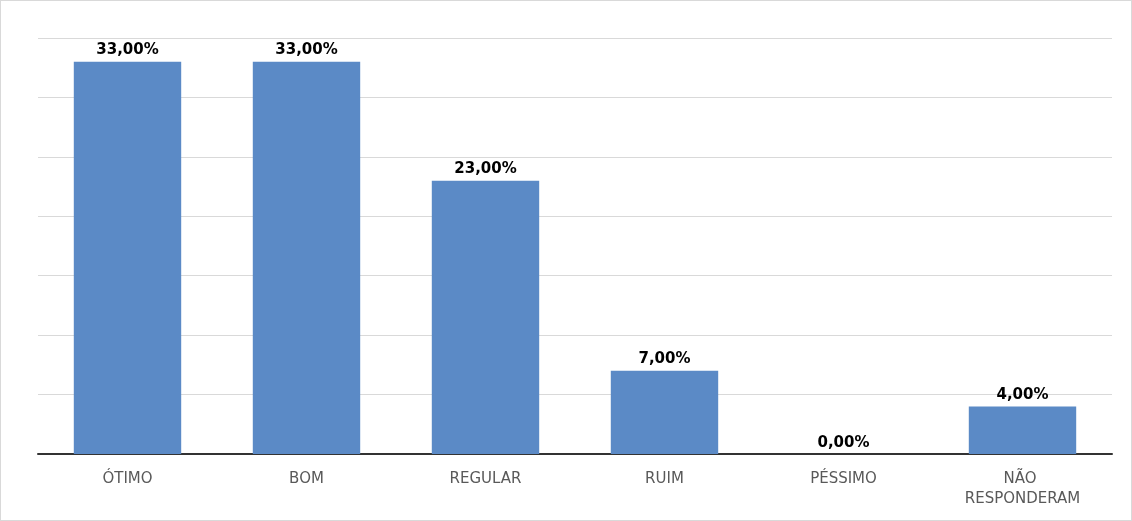 The width and height of the screenshot is (1132, 521). I want to click on x-tick-label: BOM, so click(306, 478).